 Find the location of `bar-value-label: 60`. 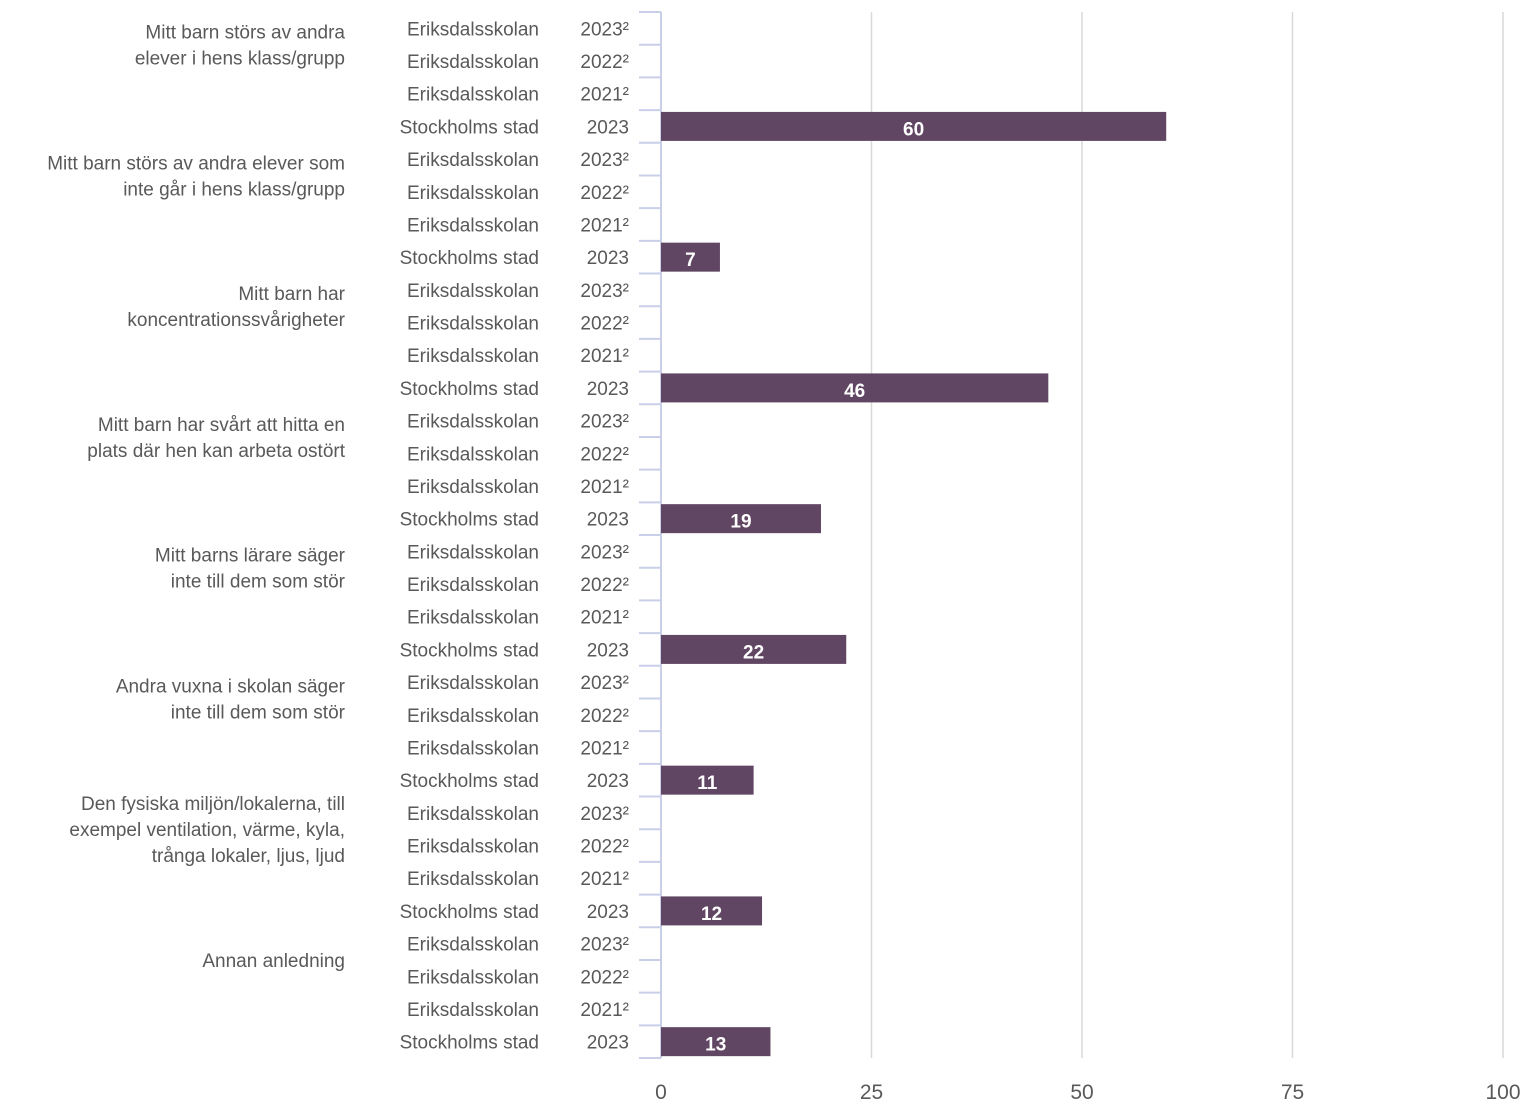

bar-value-label: 60 is located at coordinates (913, 129).